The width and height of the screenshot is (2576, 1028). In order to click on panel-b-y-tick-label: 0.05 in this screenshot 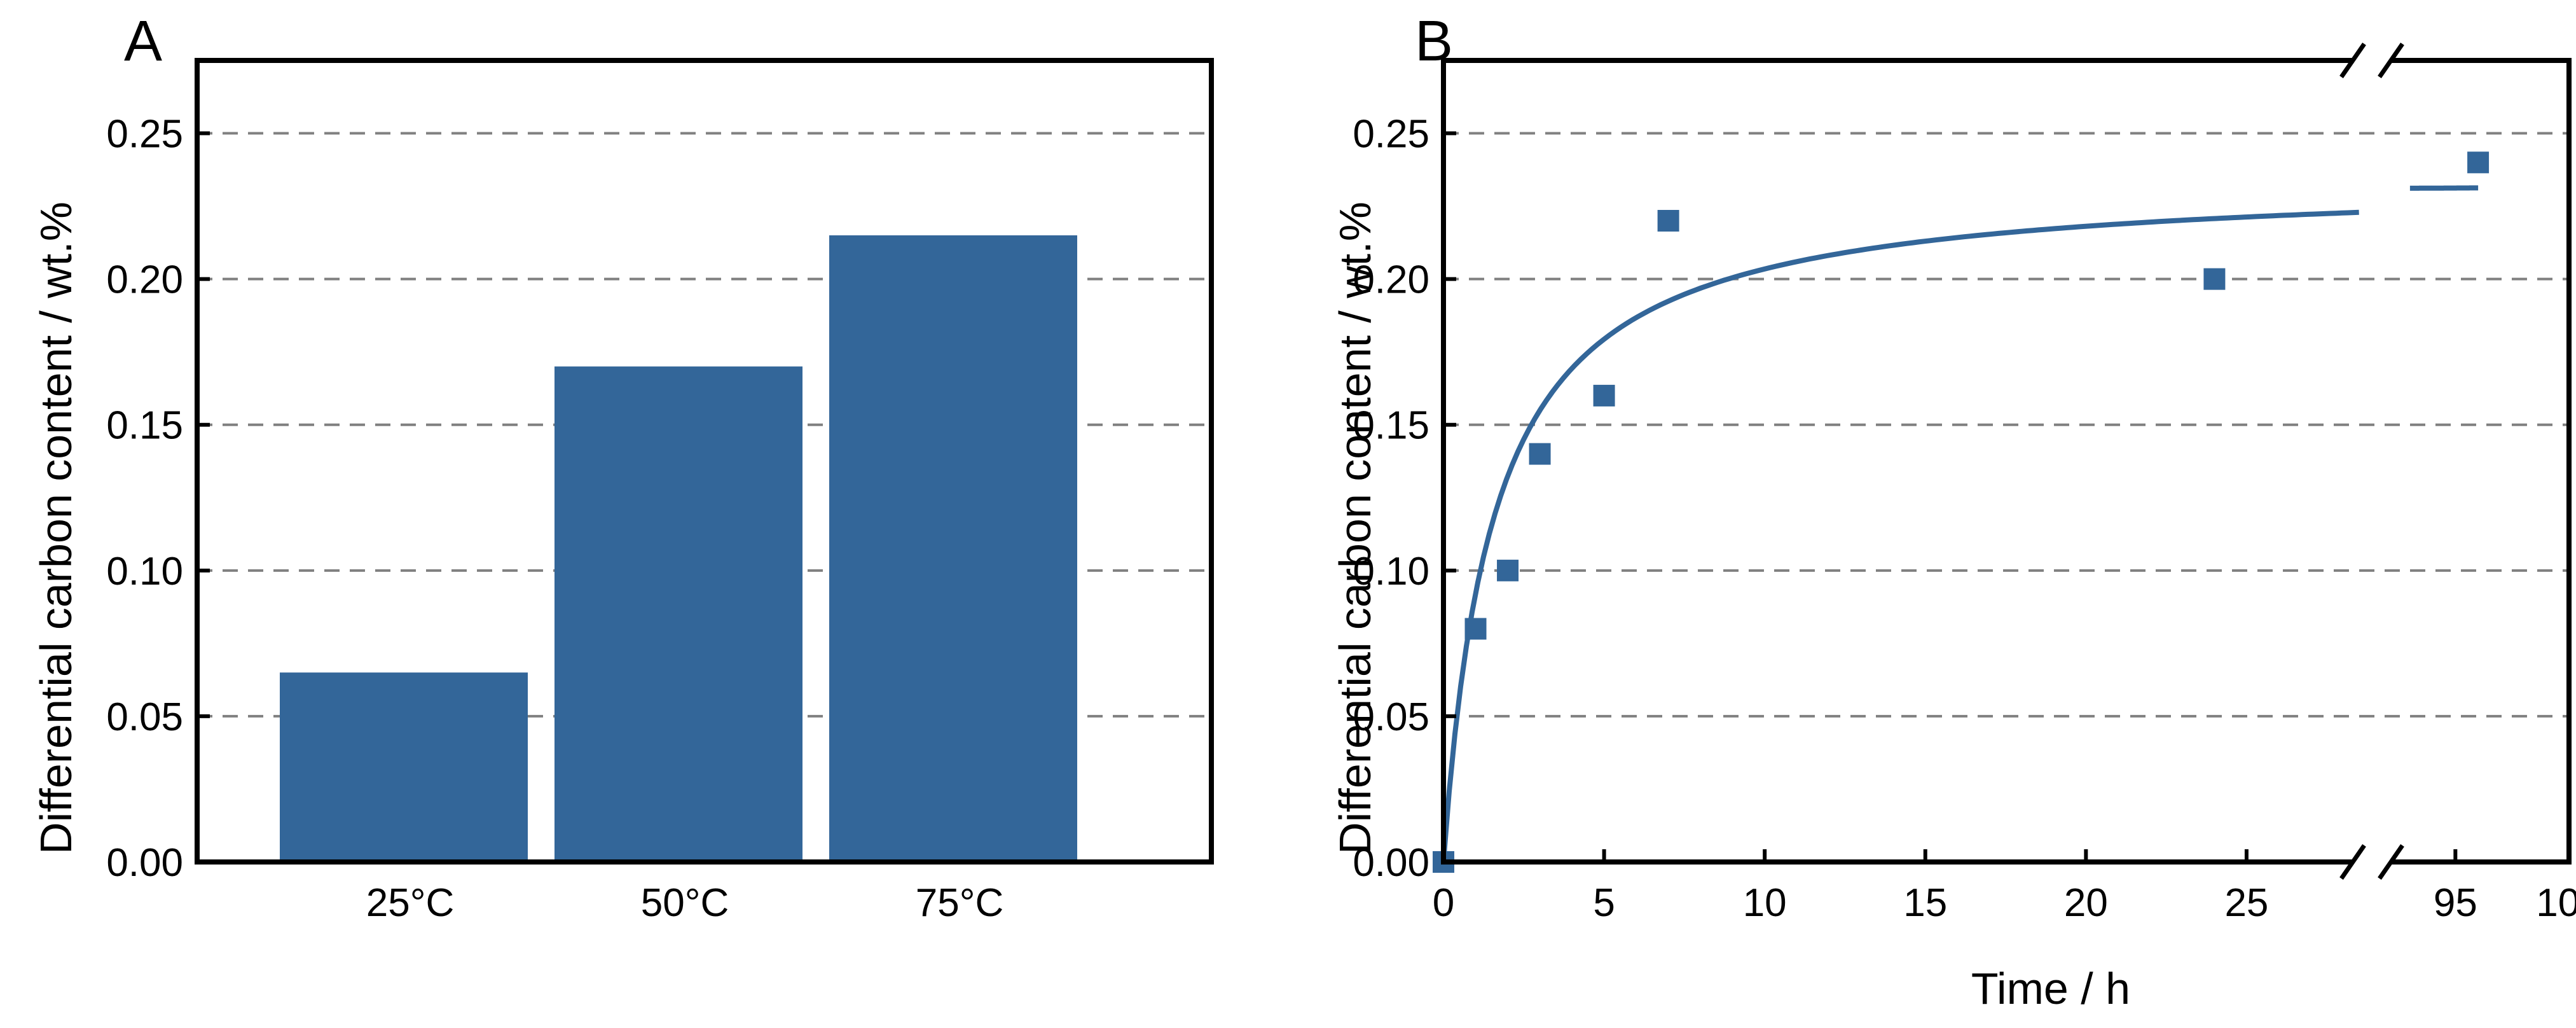, I will do `click(1391, 717)`.